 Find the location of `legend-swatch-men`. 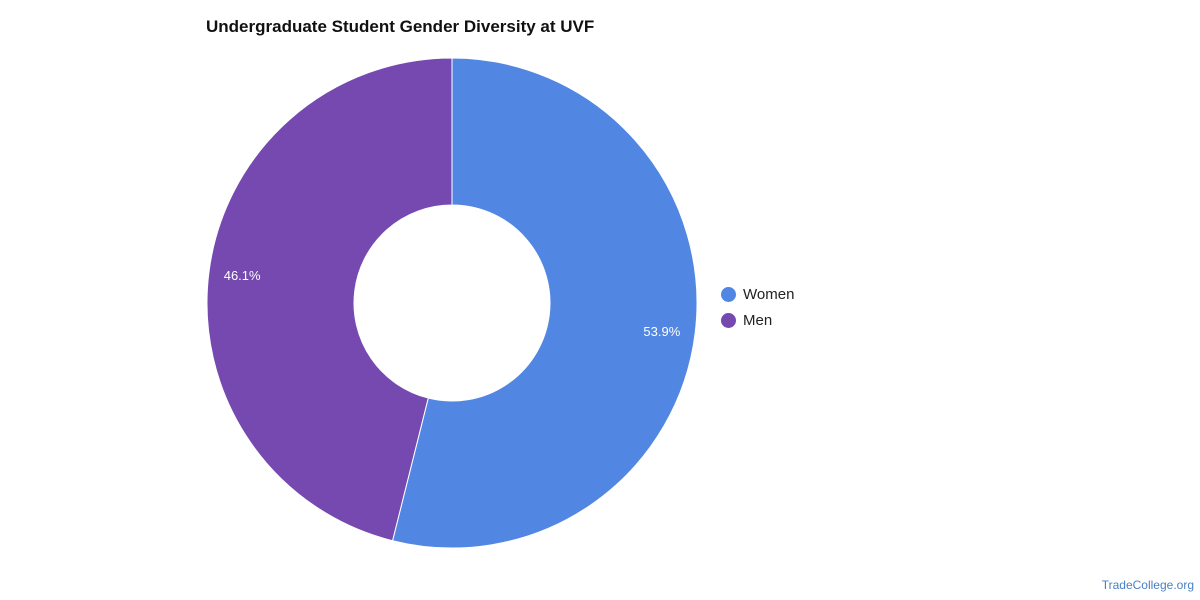

legend-swatch-men is located at coordinates (728, 320).